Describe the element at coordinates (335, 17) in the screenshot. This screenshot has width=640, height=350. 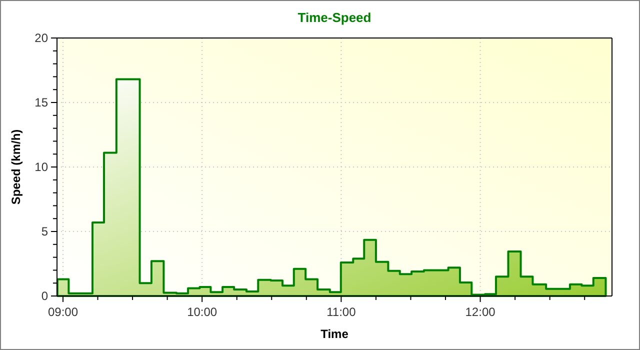
I see `chart-title: Time-Speed` at that location.